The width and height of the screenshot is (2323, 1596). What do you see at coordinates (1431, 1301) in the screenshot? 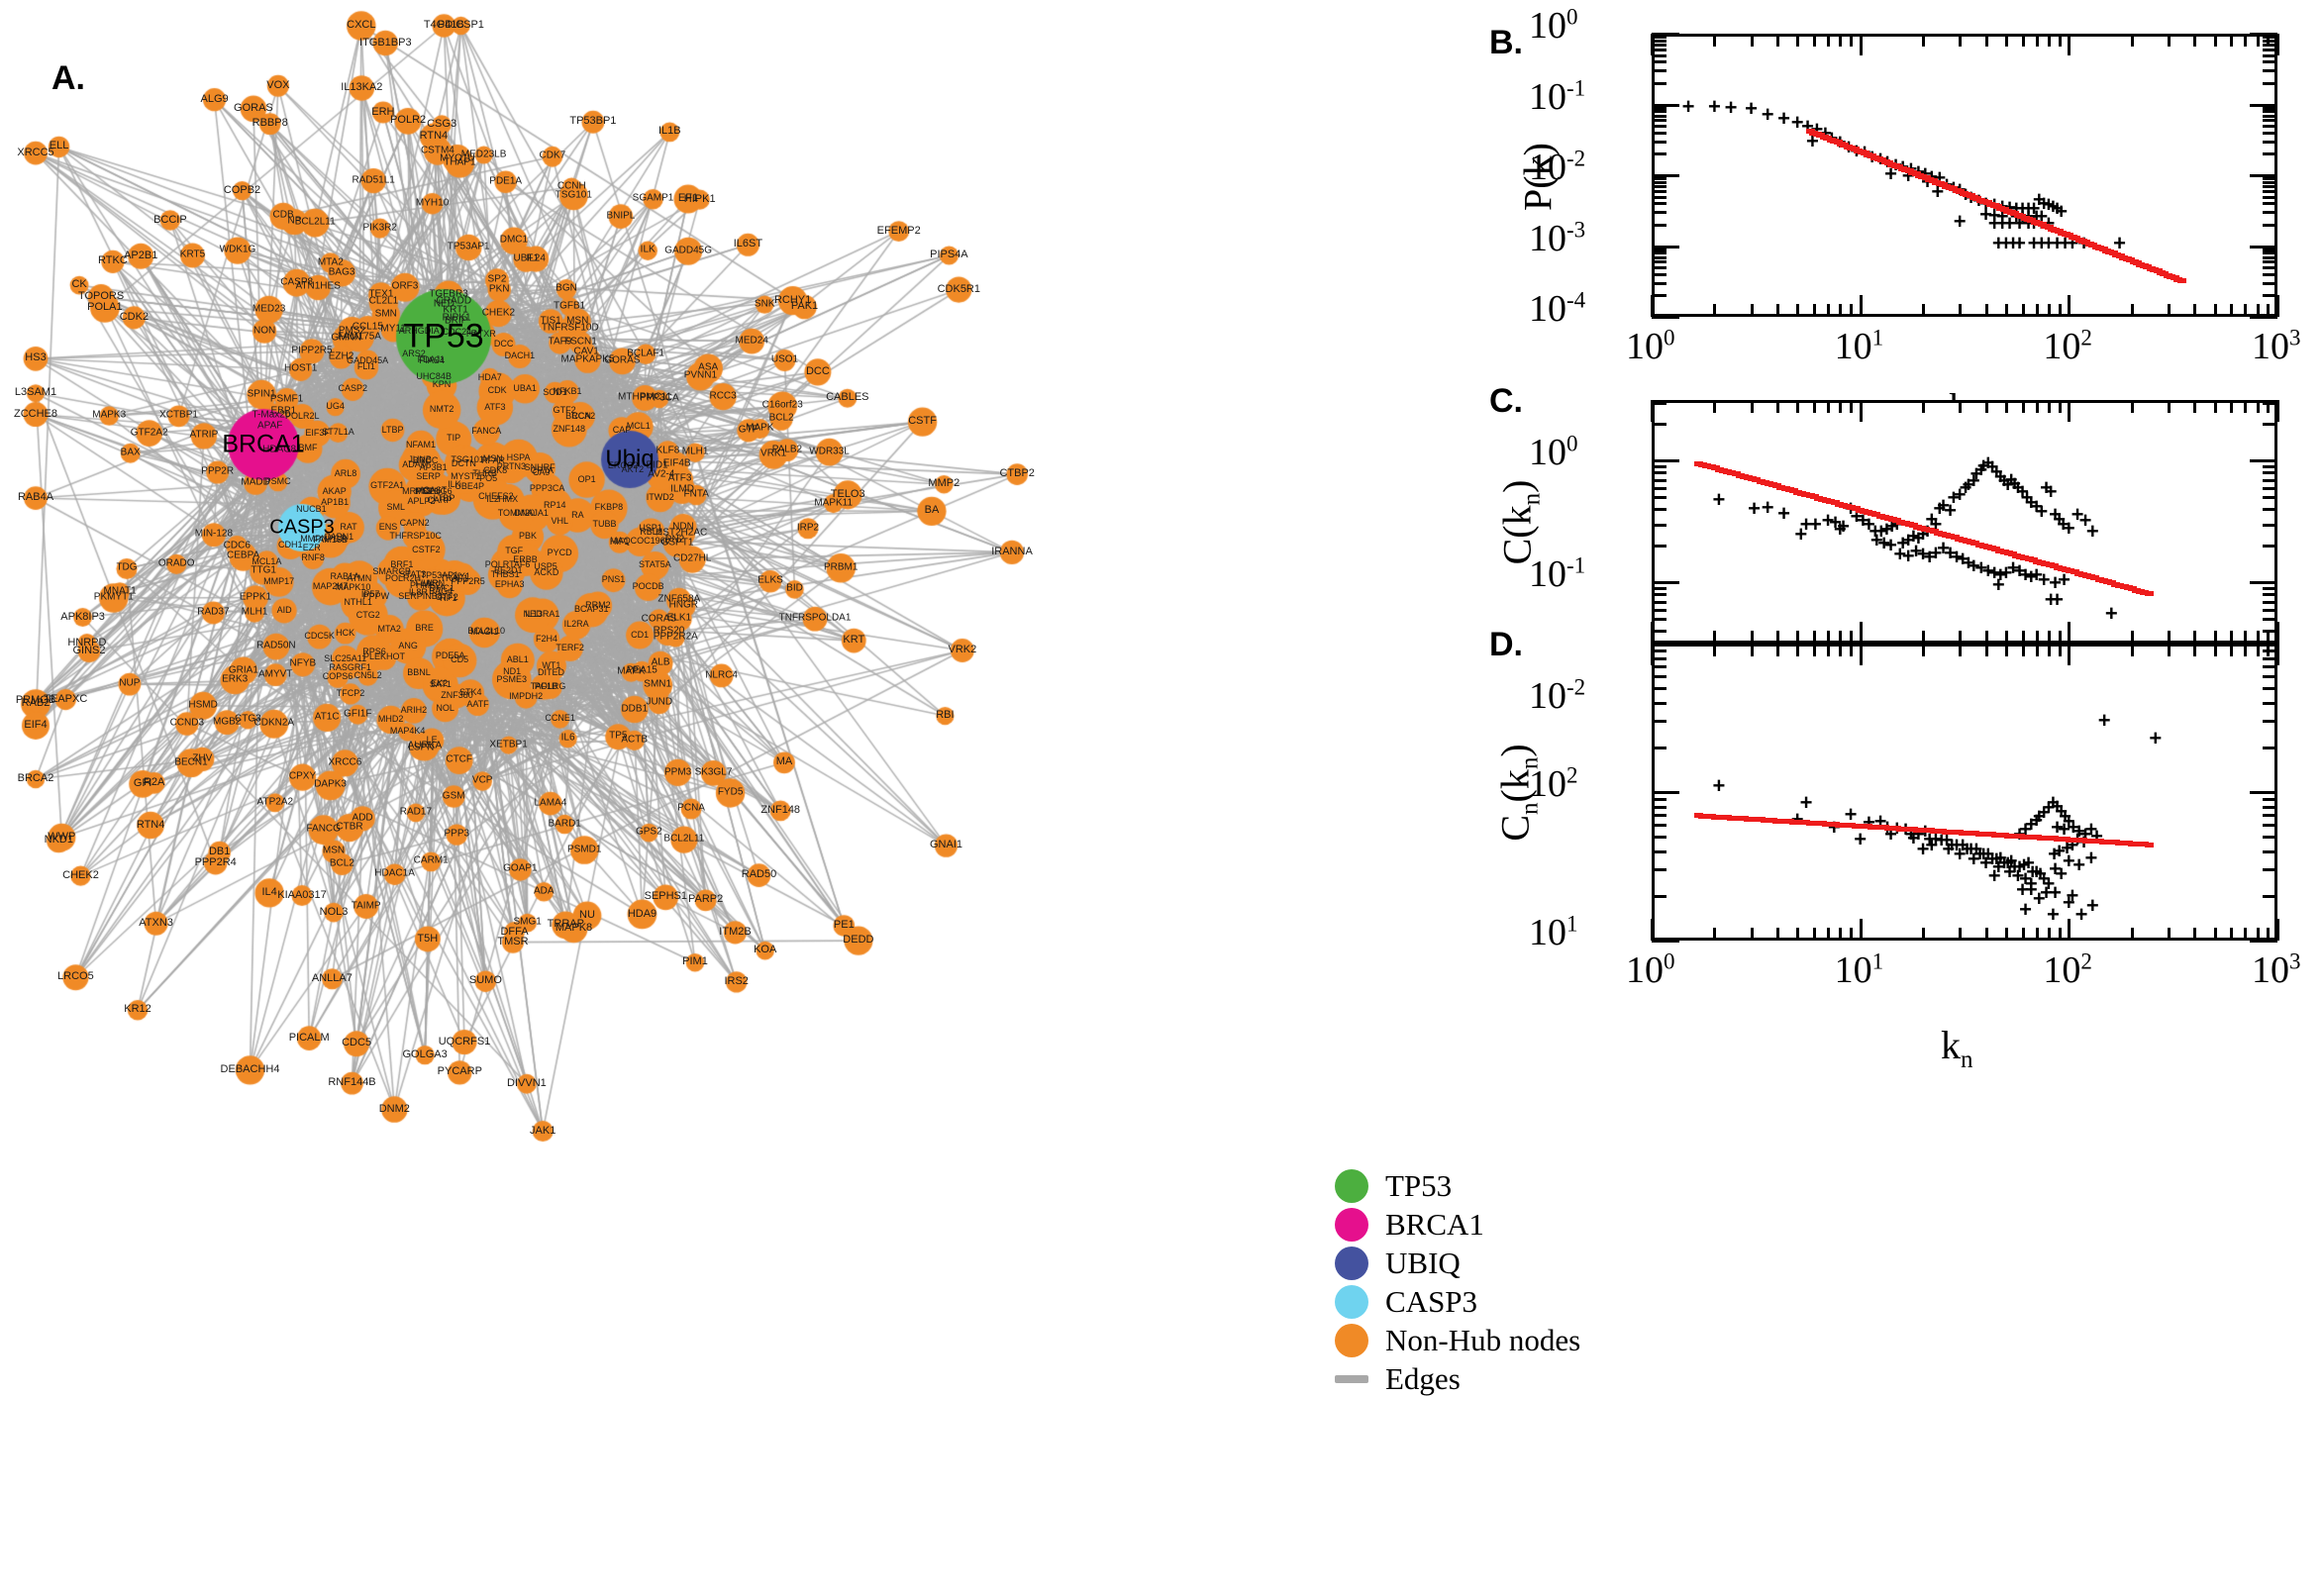
I see `legend-item-label: CASP3` at bounding box center [1431, 1301].